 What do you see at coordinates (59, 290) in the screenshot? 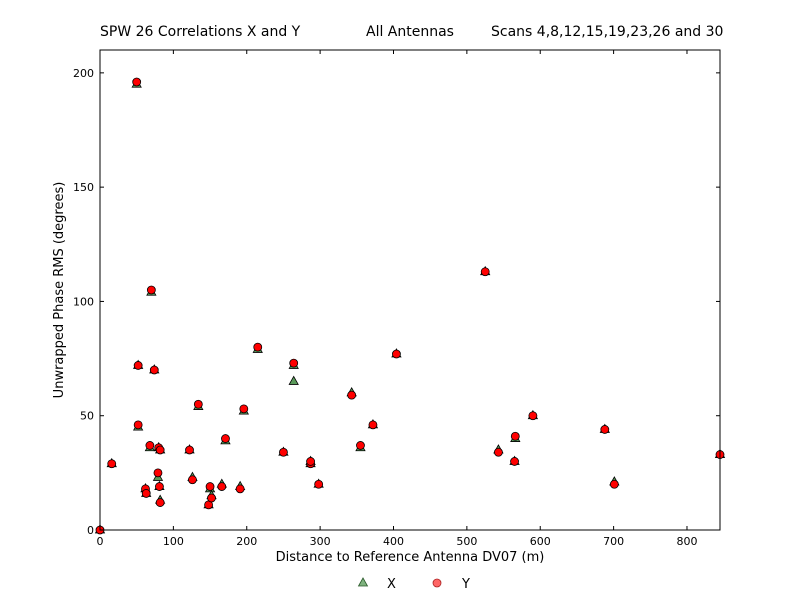
I see `y-axis-label: Unwrapped Phase RMS (degrees)` at bounding box center [59, 290].